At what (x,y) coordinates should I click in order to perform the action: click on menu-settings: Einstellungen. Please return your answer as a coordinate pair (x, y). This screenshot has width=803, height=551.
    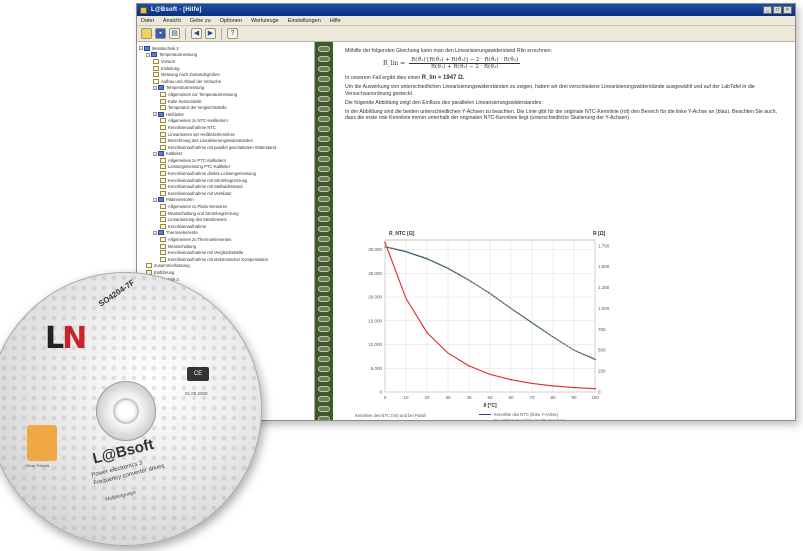
    Looking at the image, I should click on (304, 20).